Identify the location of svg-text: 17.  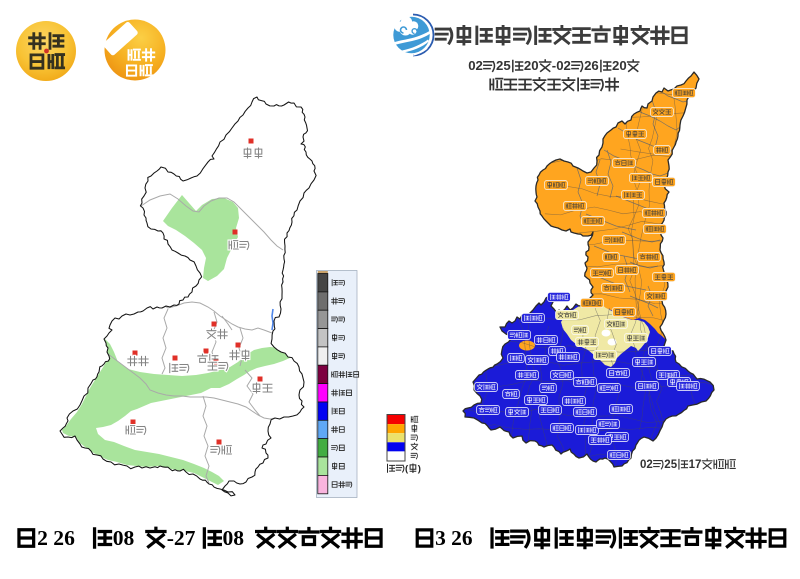
(695, 465).